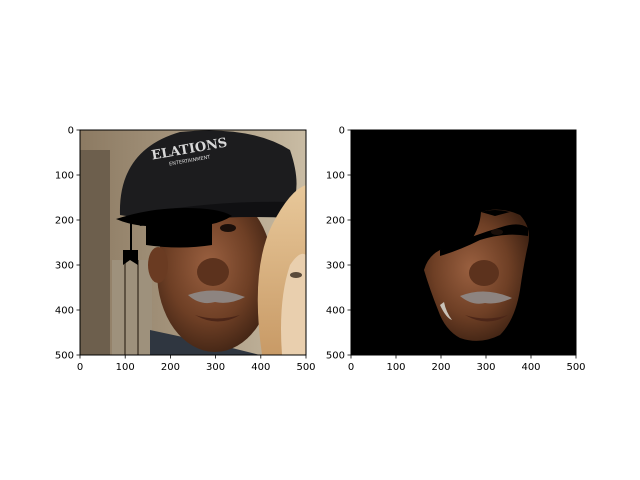 The height and width of the screenshot is (480, 640). What do you see at coordinates (71, 131) in the screenshot?
I see `left-y-tick-label: 0` at bounding box center [71, 131].